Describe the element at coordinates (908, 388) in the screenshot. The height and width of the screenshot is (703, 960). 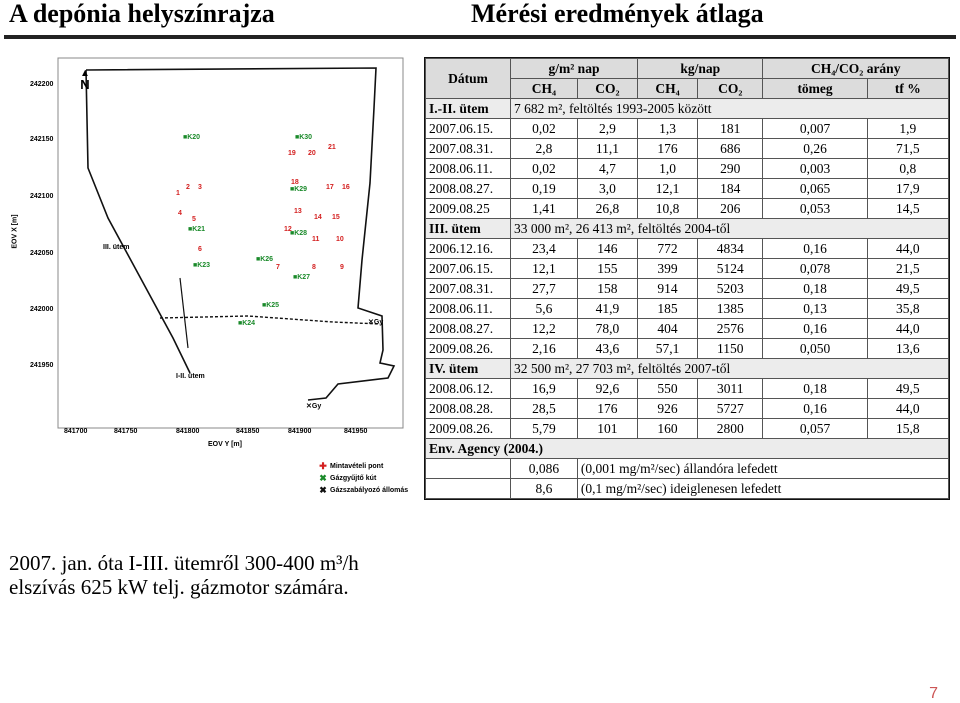
I see `value-cell: 49,5` at that location.